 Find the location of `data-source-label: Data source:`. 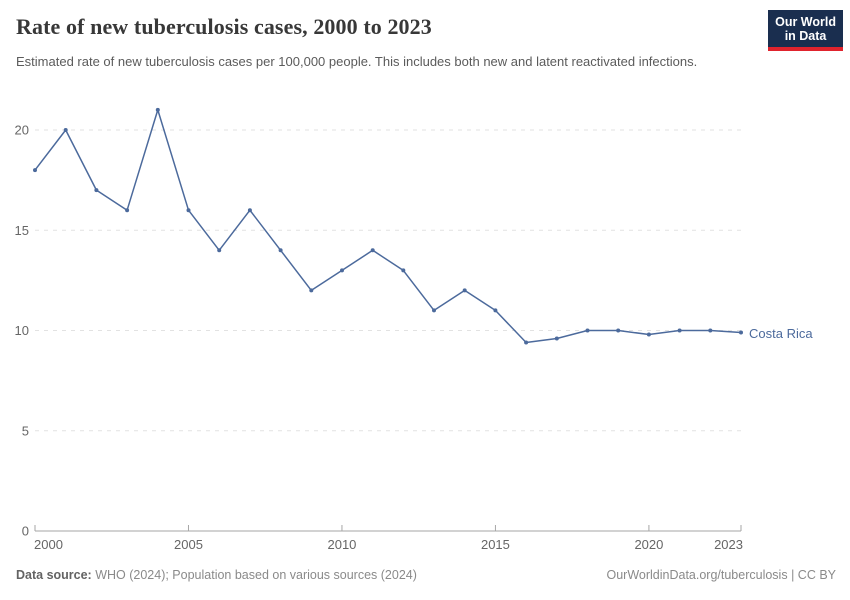

data-source-label: Data source: is located at coordinates (54, 575).